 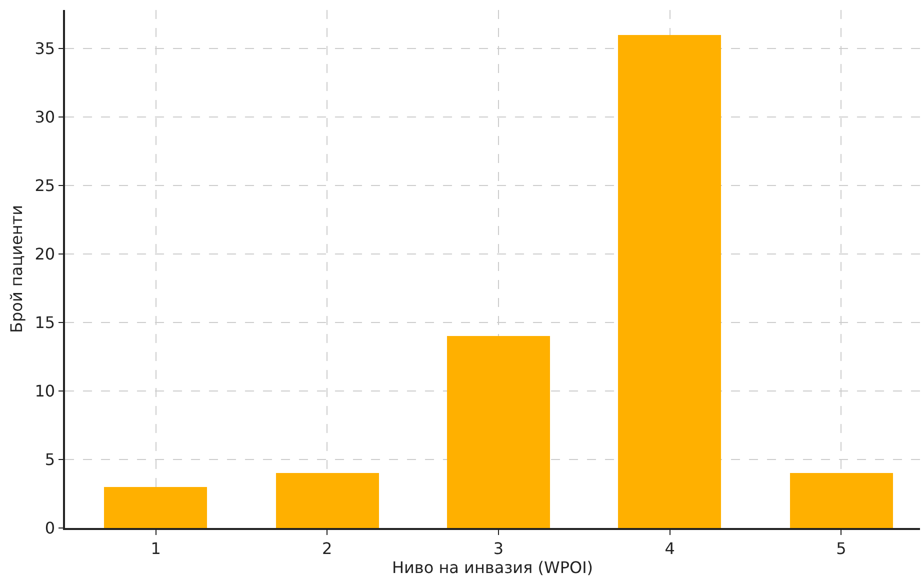 What do you see at coordinates (493, 567) in the screenshot?
I see `x-axis-title: Ниво на инвазия (WPOI)` at bounding box center [493, 567].